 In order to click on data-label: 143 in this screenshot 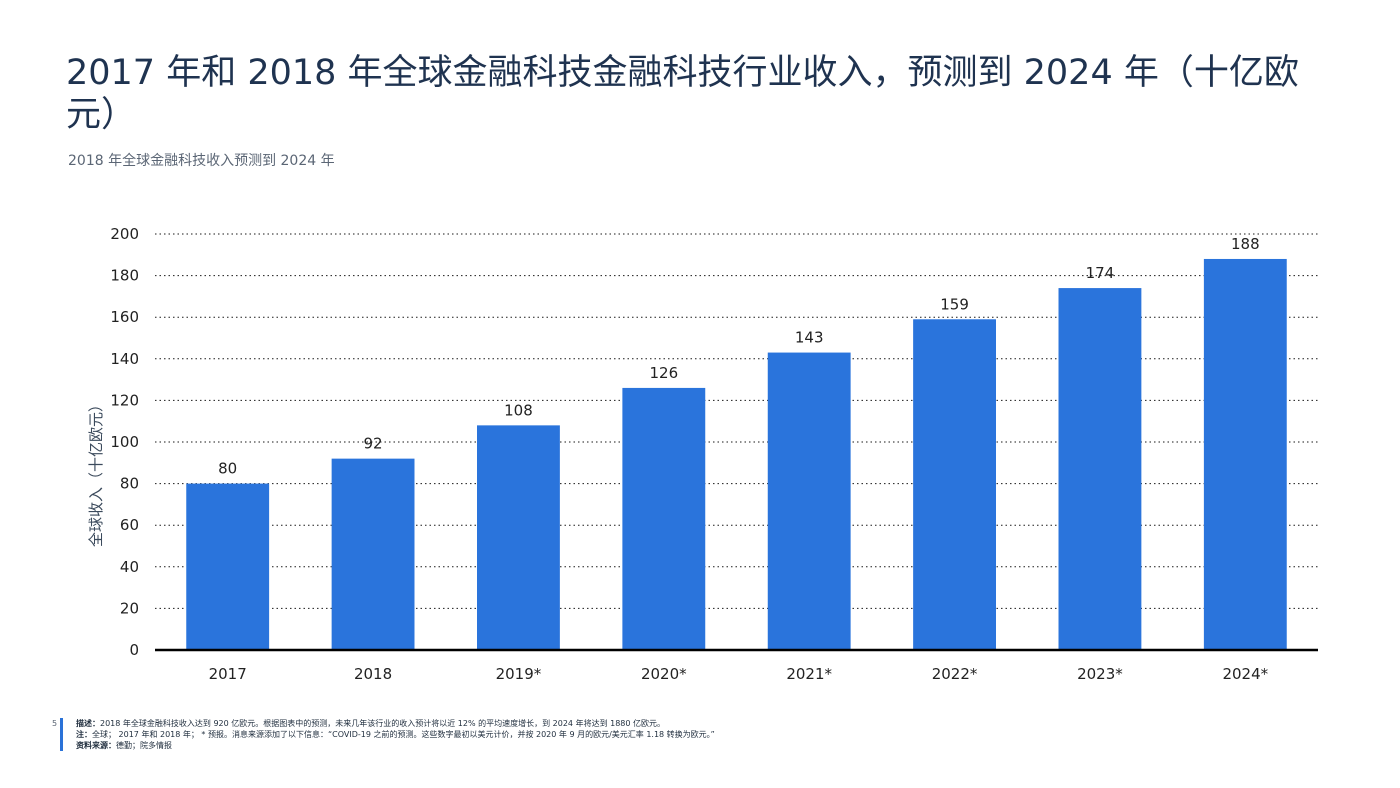, I will do `click(809, 338)`.